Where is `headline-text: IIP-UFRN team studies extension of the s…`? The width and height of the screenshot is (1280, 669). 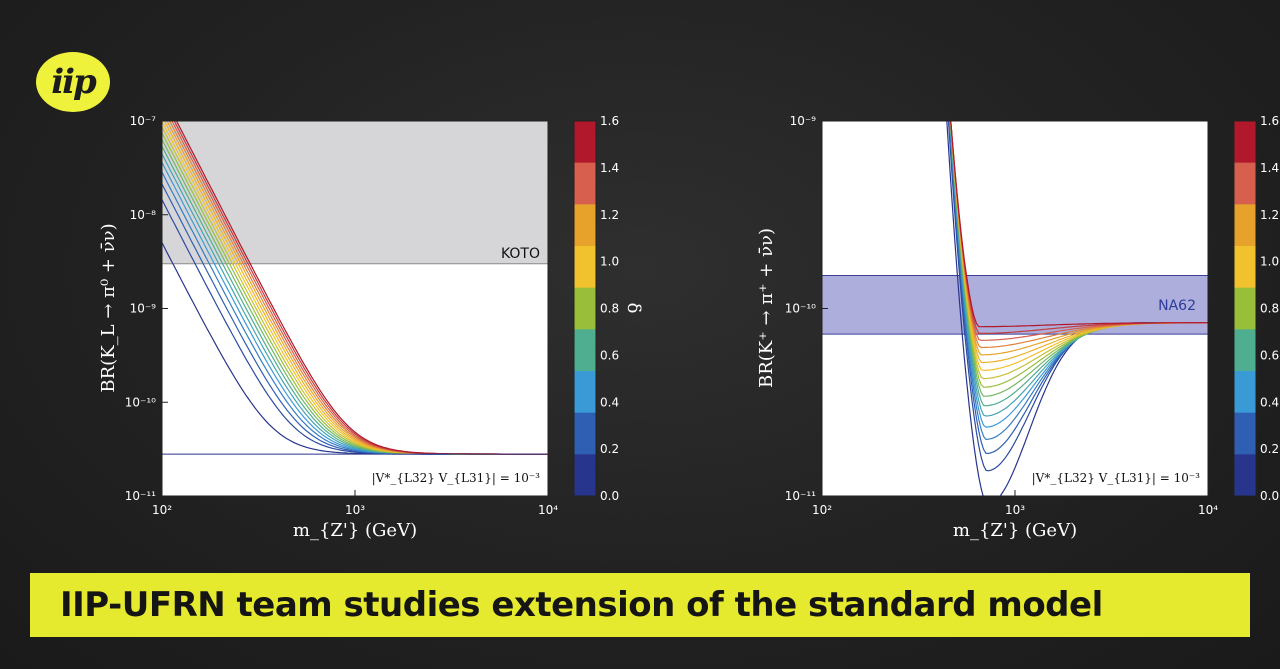 headline-text: IIP-UFRN team studies extension of the s… is located at coordinates (581, 605).